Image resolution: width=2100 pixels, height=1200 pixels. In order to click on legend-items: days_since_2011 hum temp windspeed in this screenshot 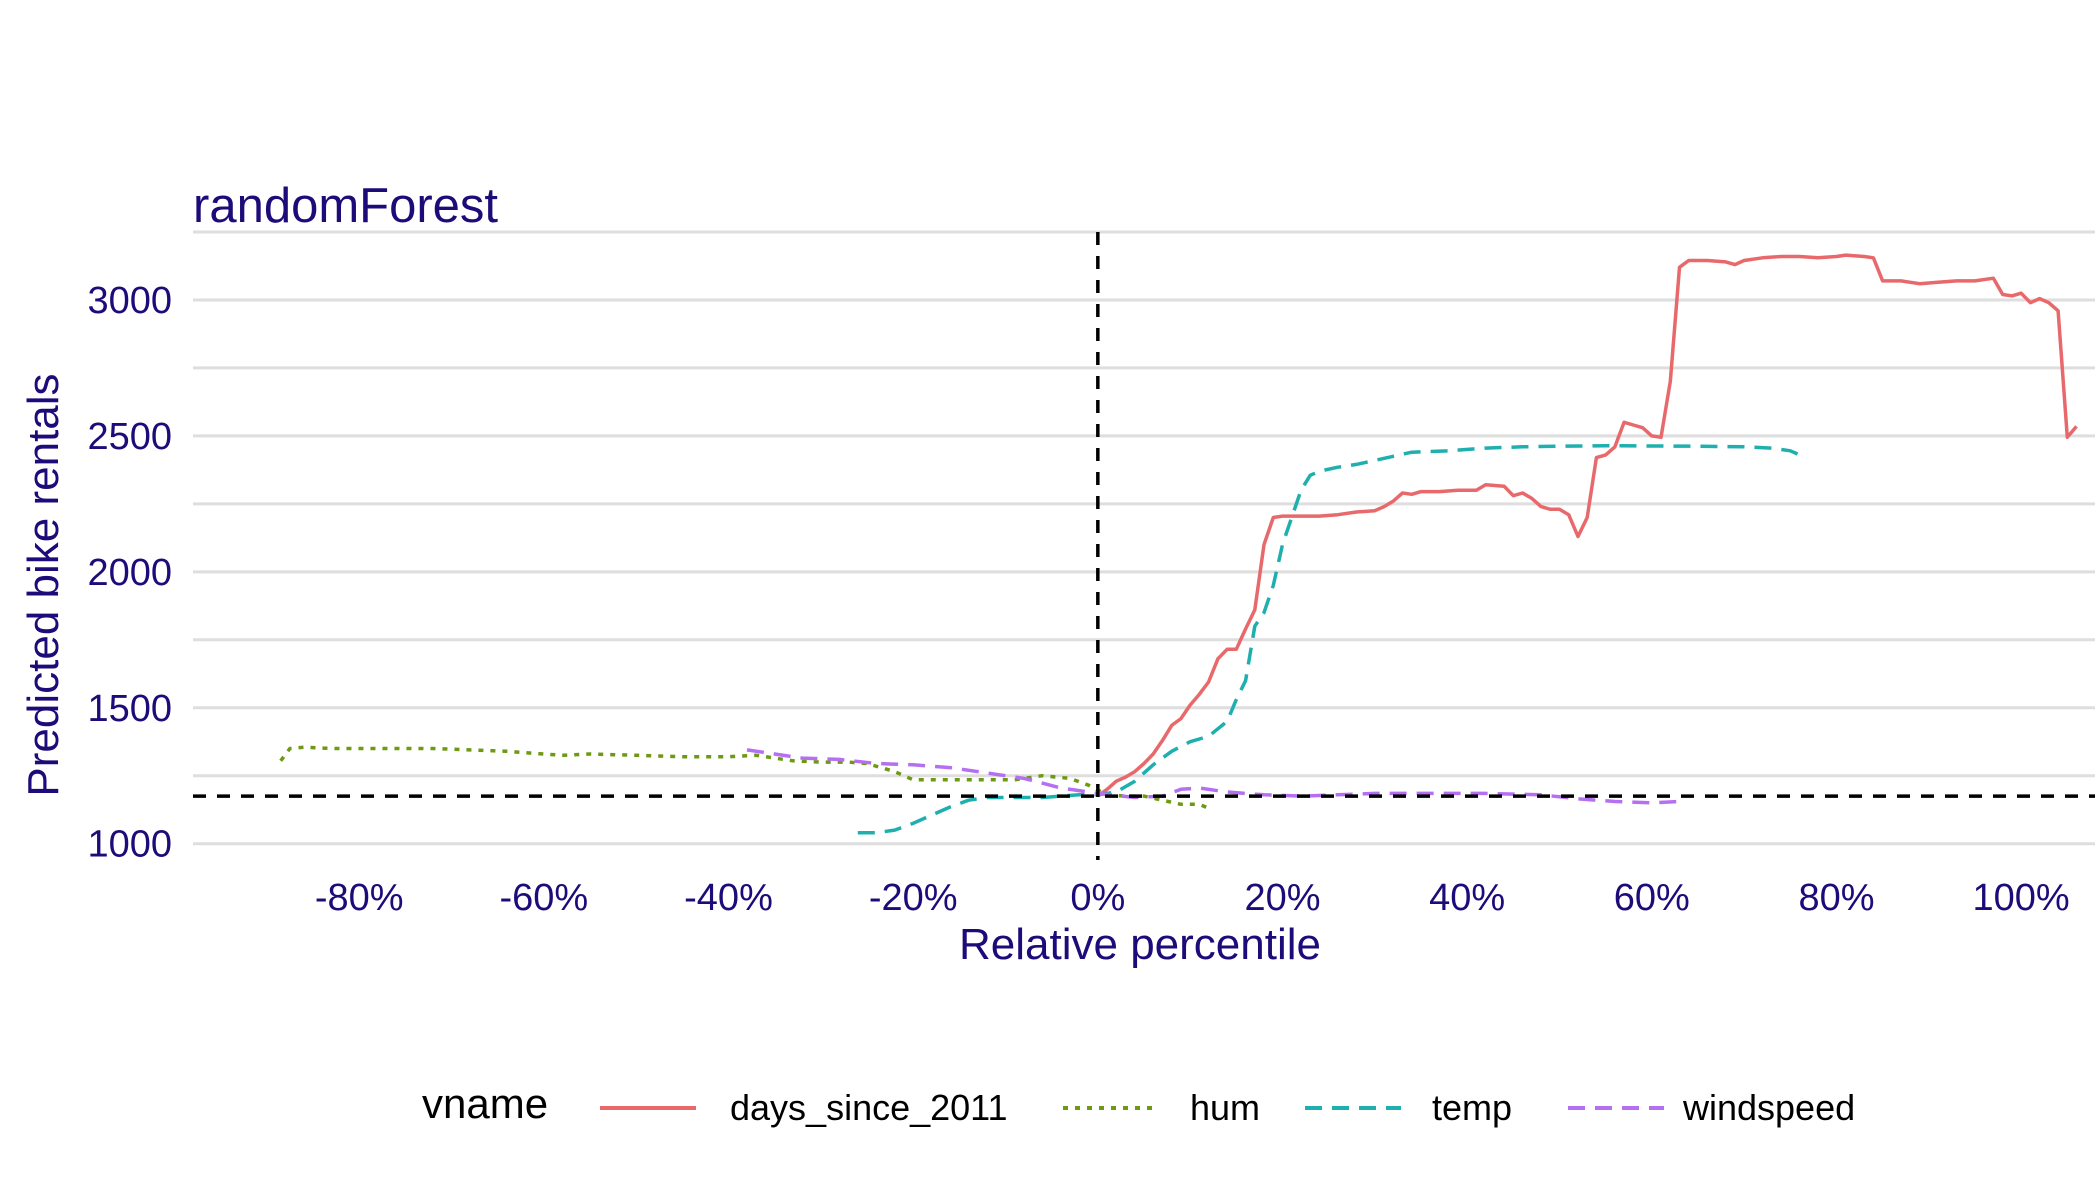, I will do `click(1227, 1107)`.